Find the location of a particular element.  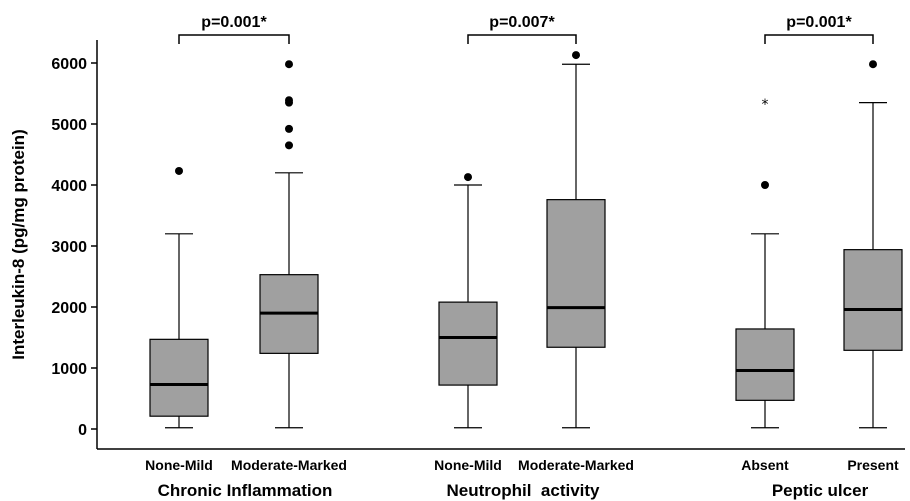

group-label: Chronic Inflammation is located at coordinates (245, 490).